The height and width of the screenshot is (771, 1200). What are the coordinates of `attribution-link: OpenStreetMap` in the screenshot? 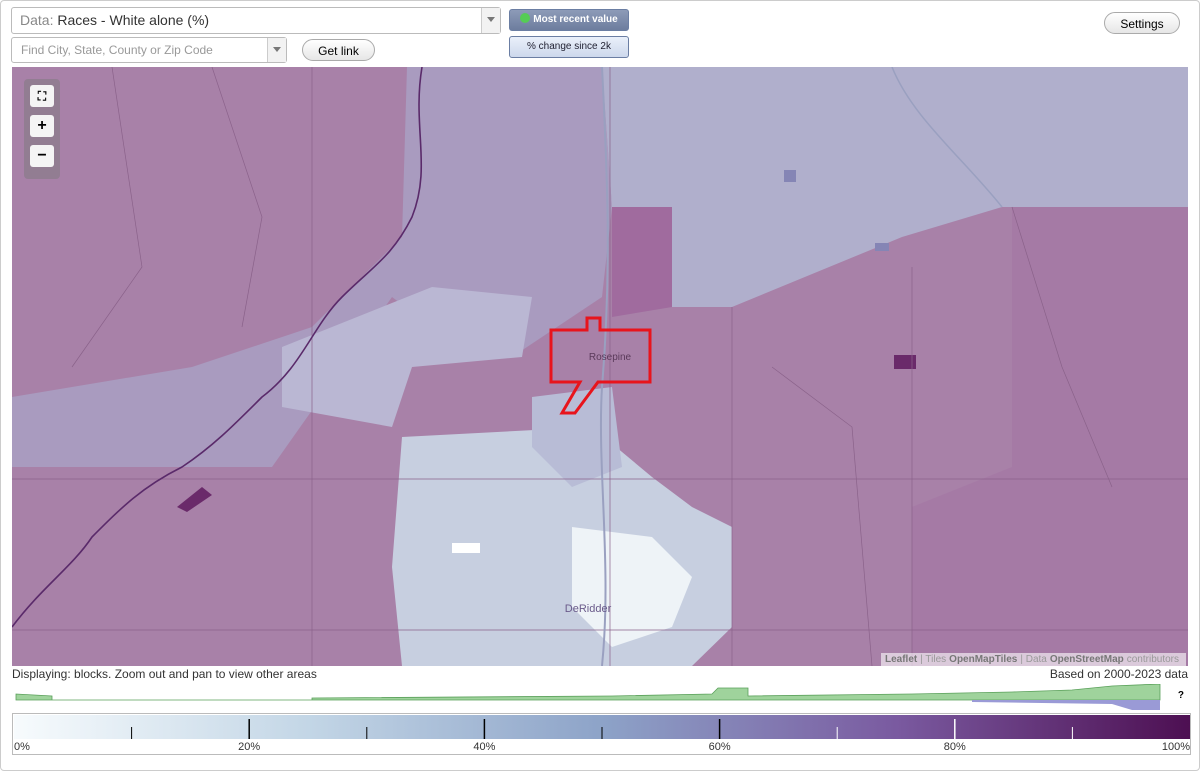 It's located at (1086, 659).